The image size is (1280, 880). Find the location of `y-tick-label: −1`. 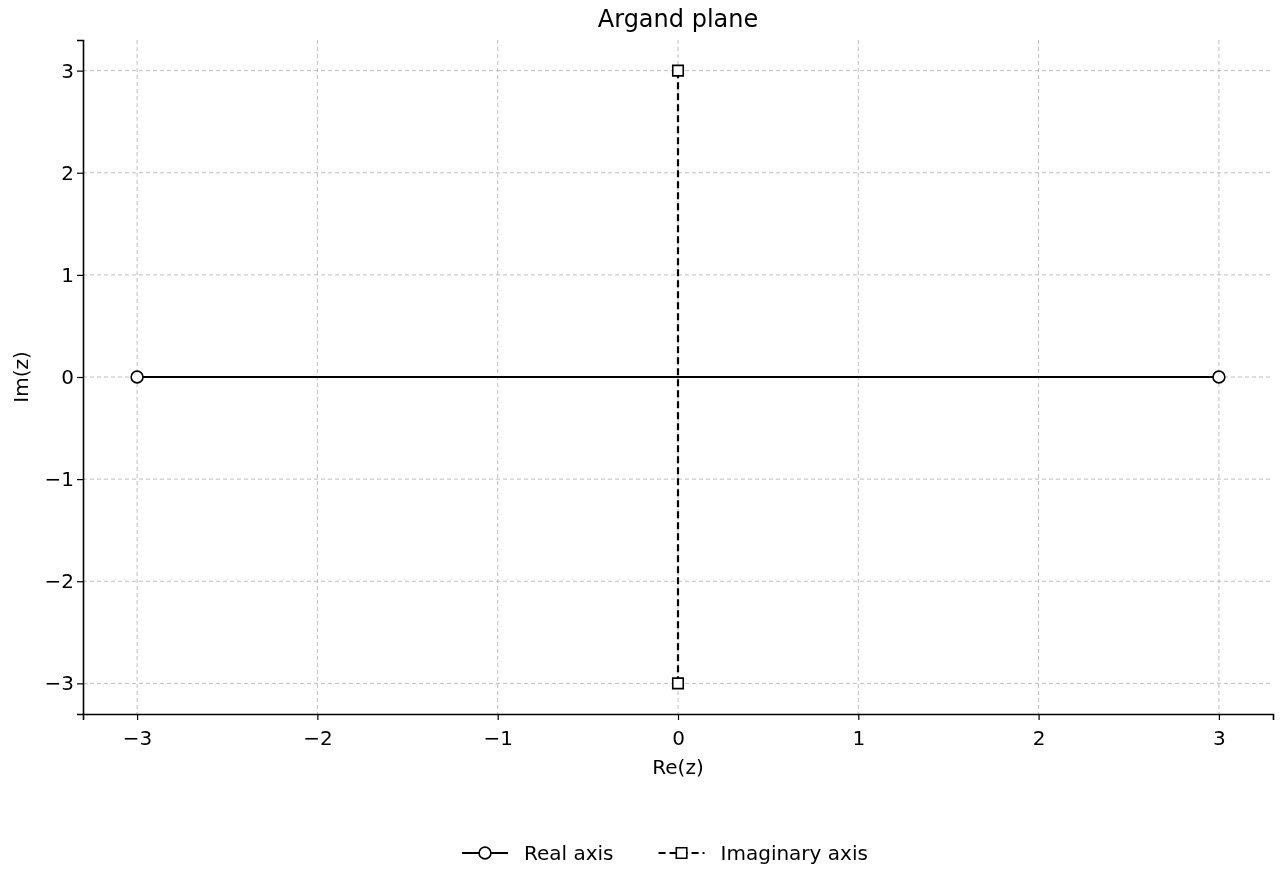

y-tick-label: −1 is located at coordinates (59, 479).